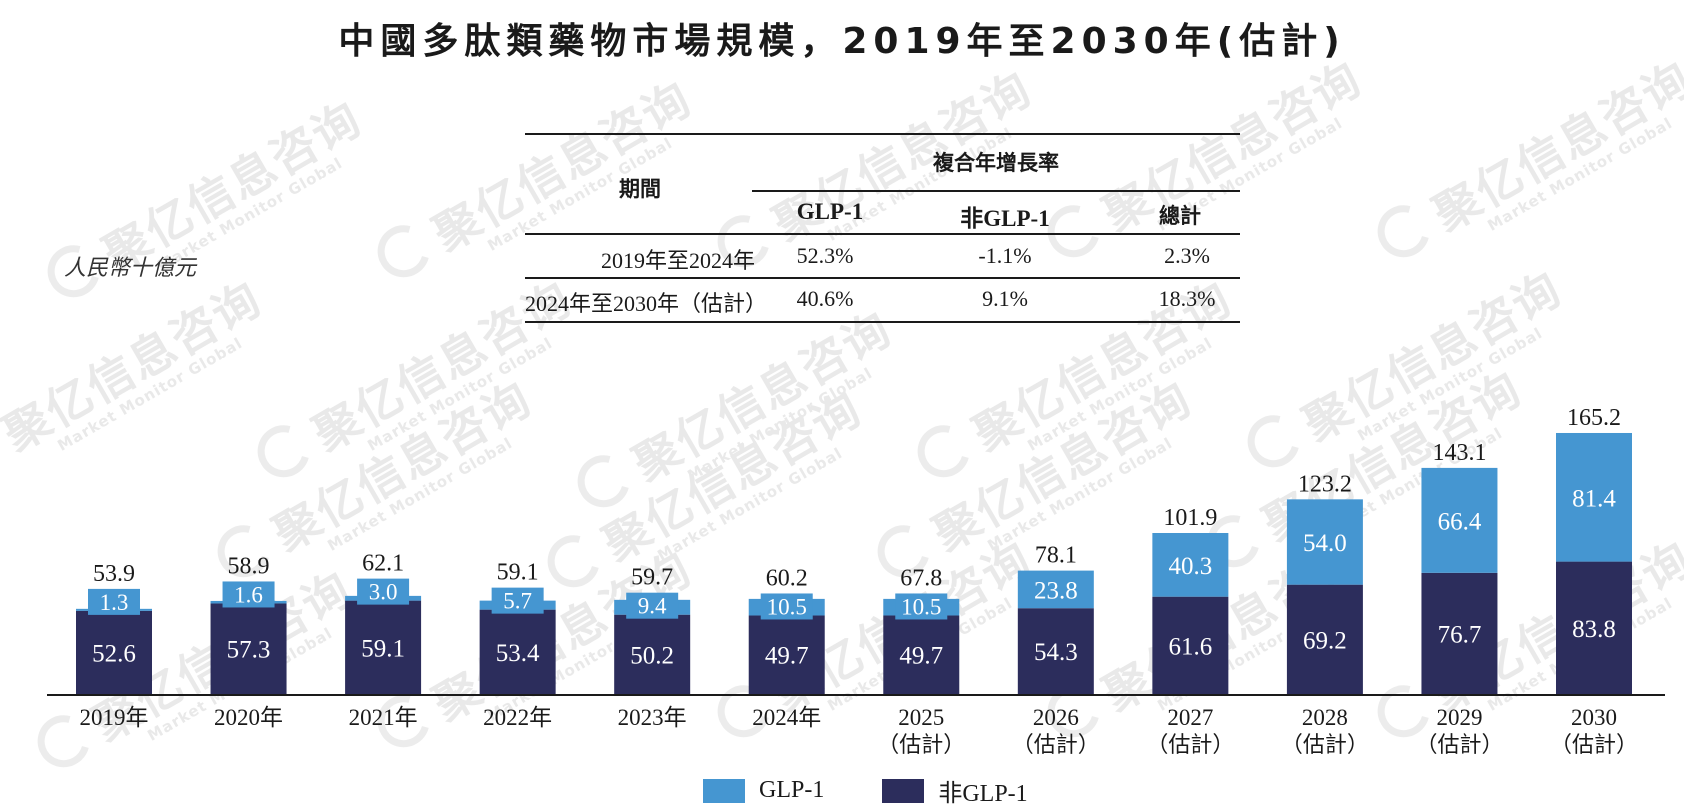 This screenshot has width=1684, height=811. I want to click on data-label-non-glp1: 61.6, so click(1190, 646).